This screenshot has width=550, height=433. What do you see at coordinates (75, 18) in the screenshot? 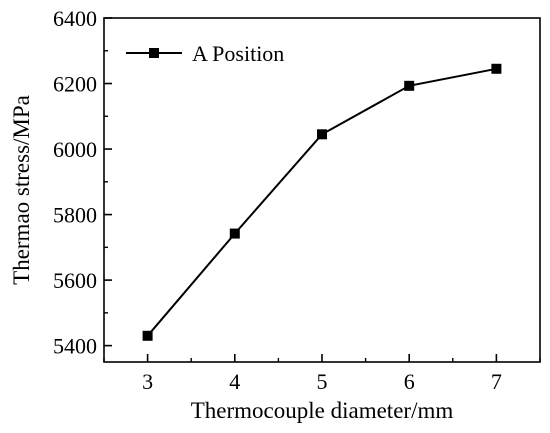
I see `y-tick-label: 6400` at bounding box center [75, 18].